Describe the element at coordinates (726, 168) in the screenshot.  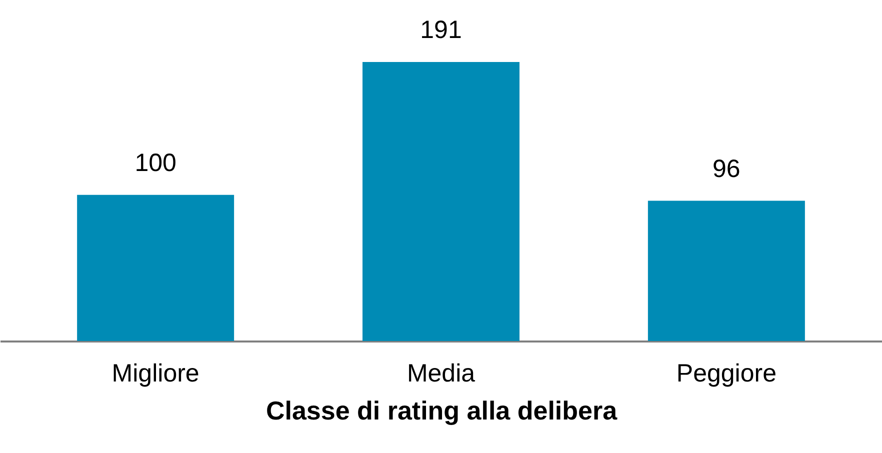
I see `data-label: 96` at that location.